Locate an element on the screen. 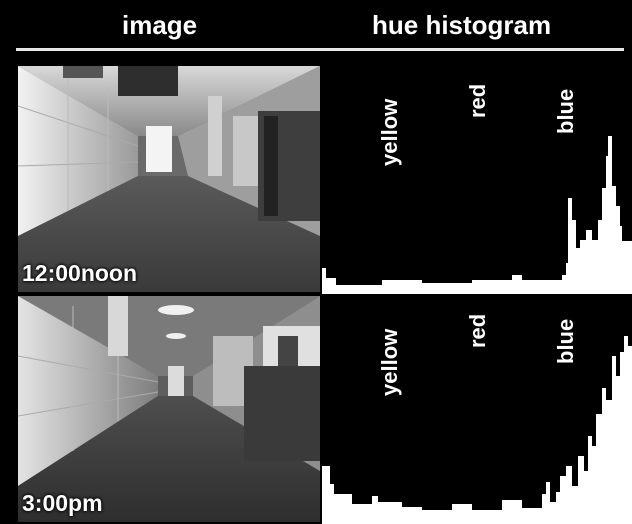 The height and width of the screenshot is (524, 632). time-caption: 12:00noon is located at coordinates (80, 273).